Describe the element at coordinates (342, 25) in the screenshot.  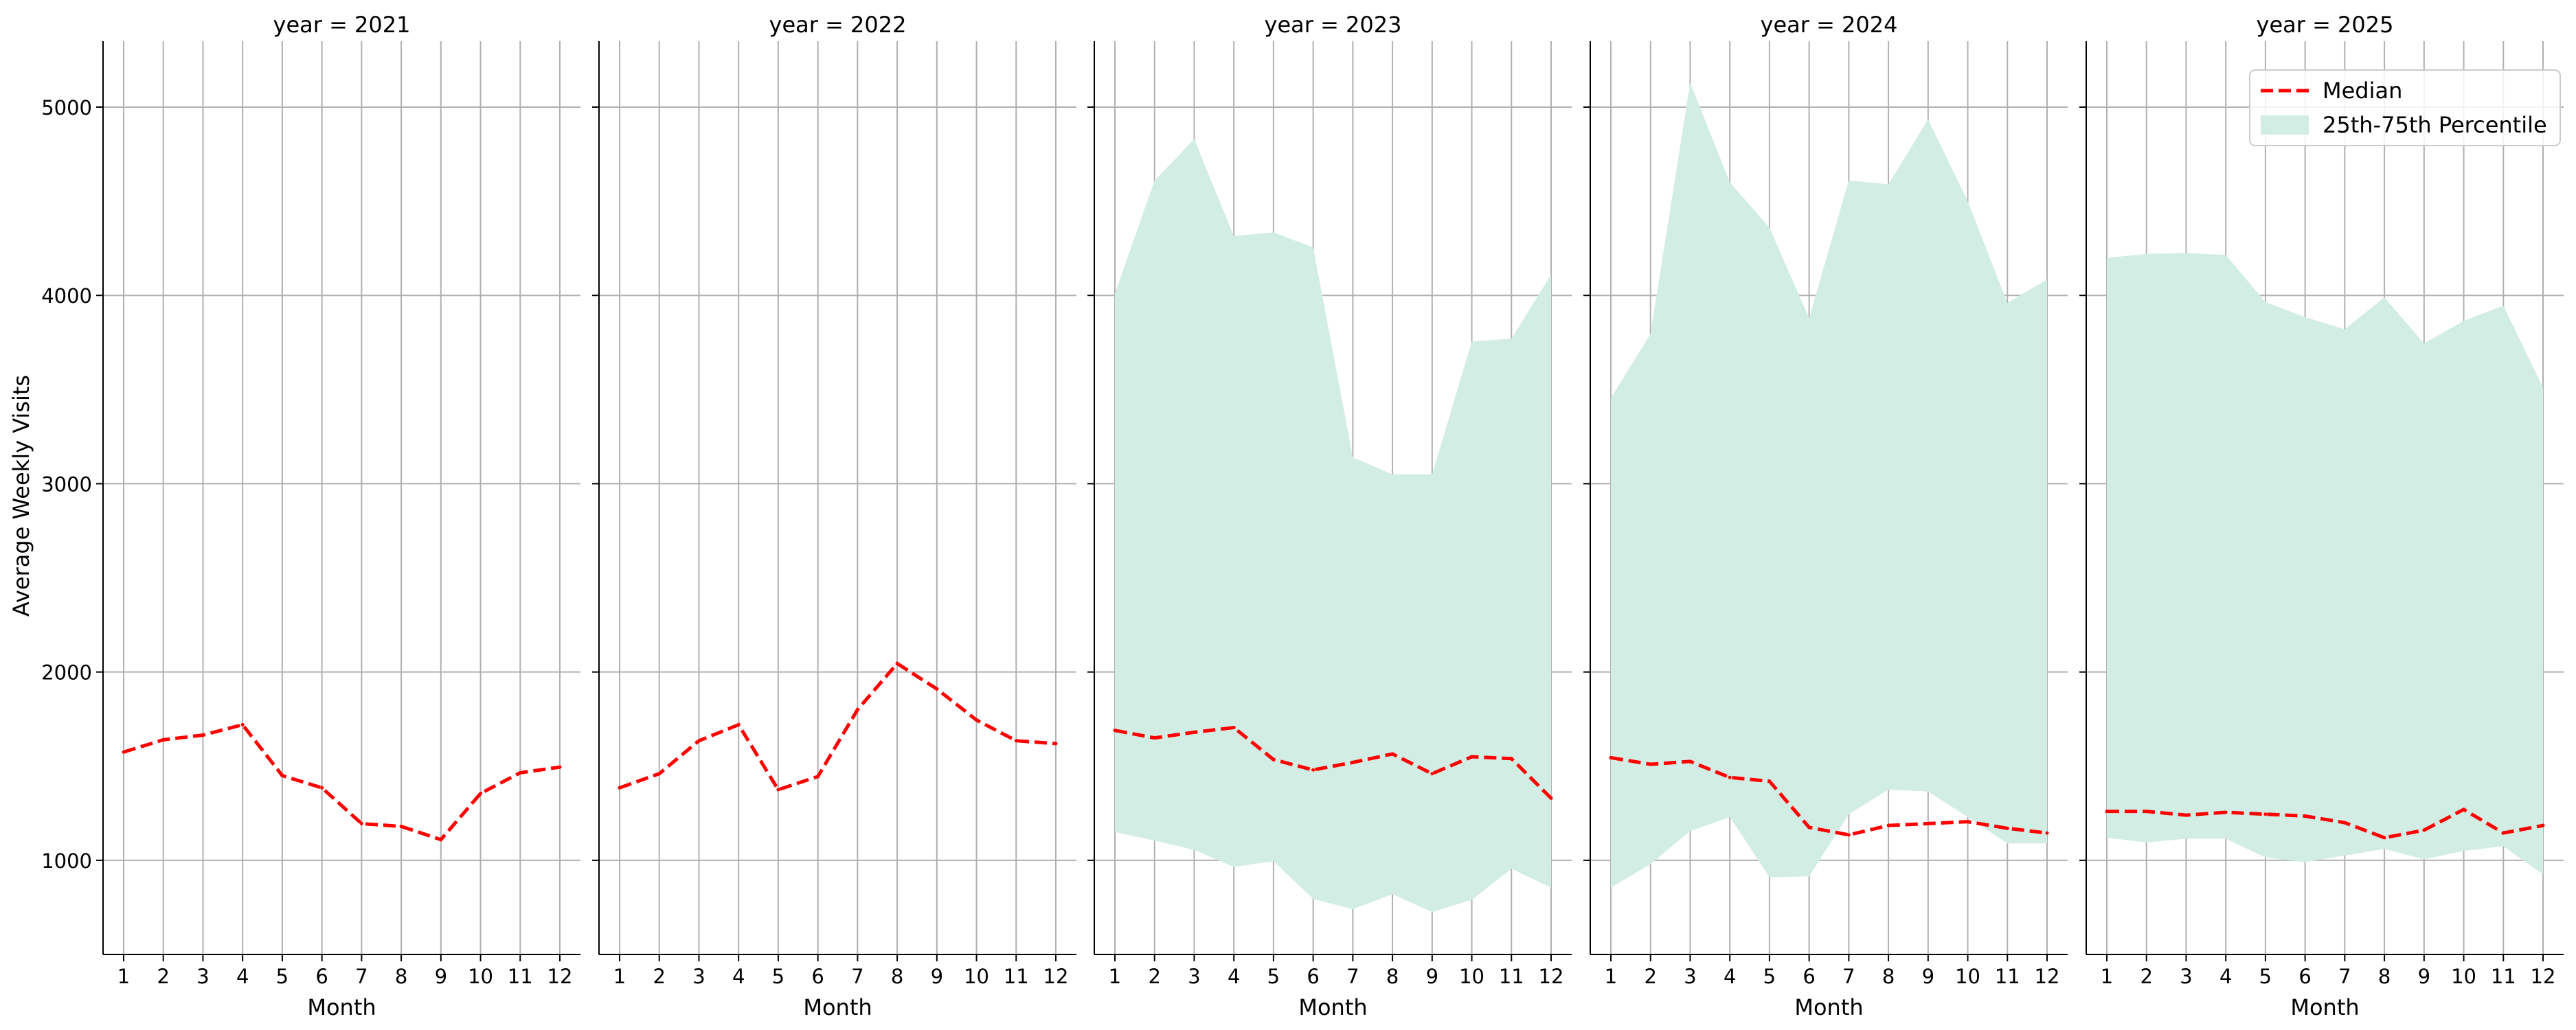
I see `panel-title: year = 2021` at that location.